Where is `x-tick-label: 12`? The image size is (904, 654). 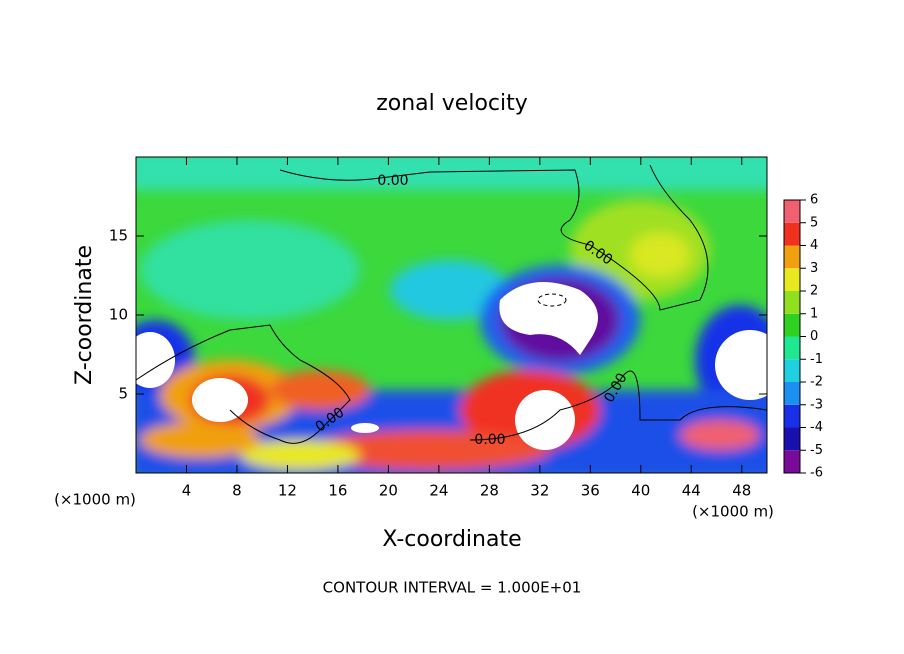
x-tick-label: 12 is located at coordinates (287, 491).